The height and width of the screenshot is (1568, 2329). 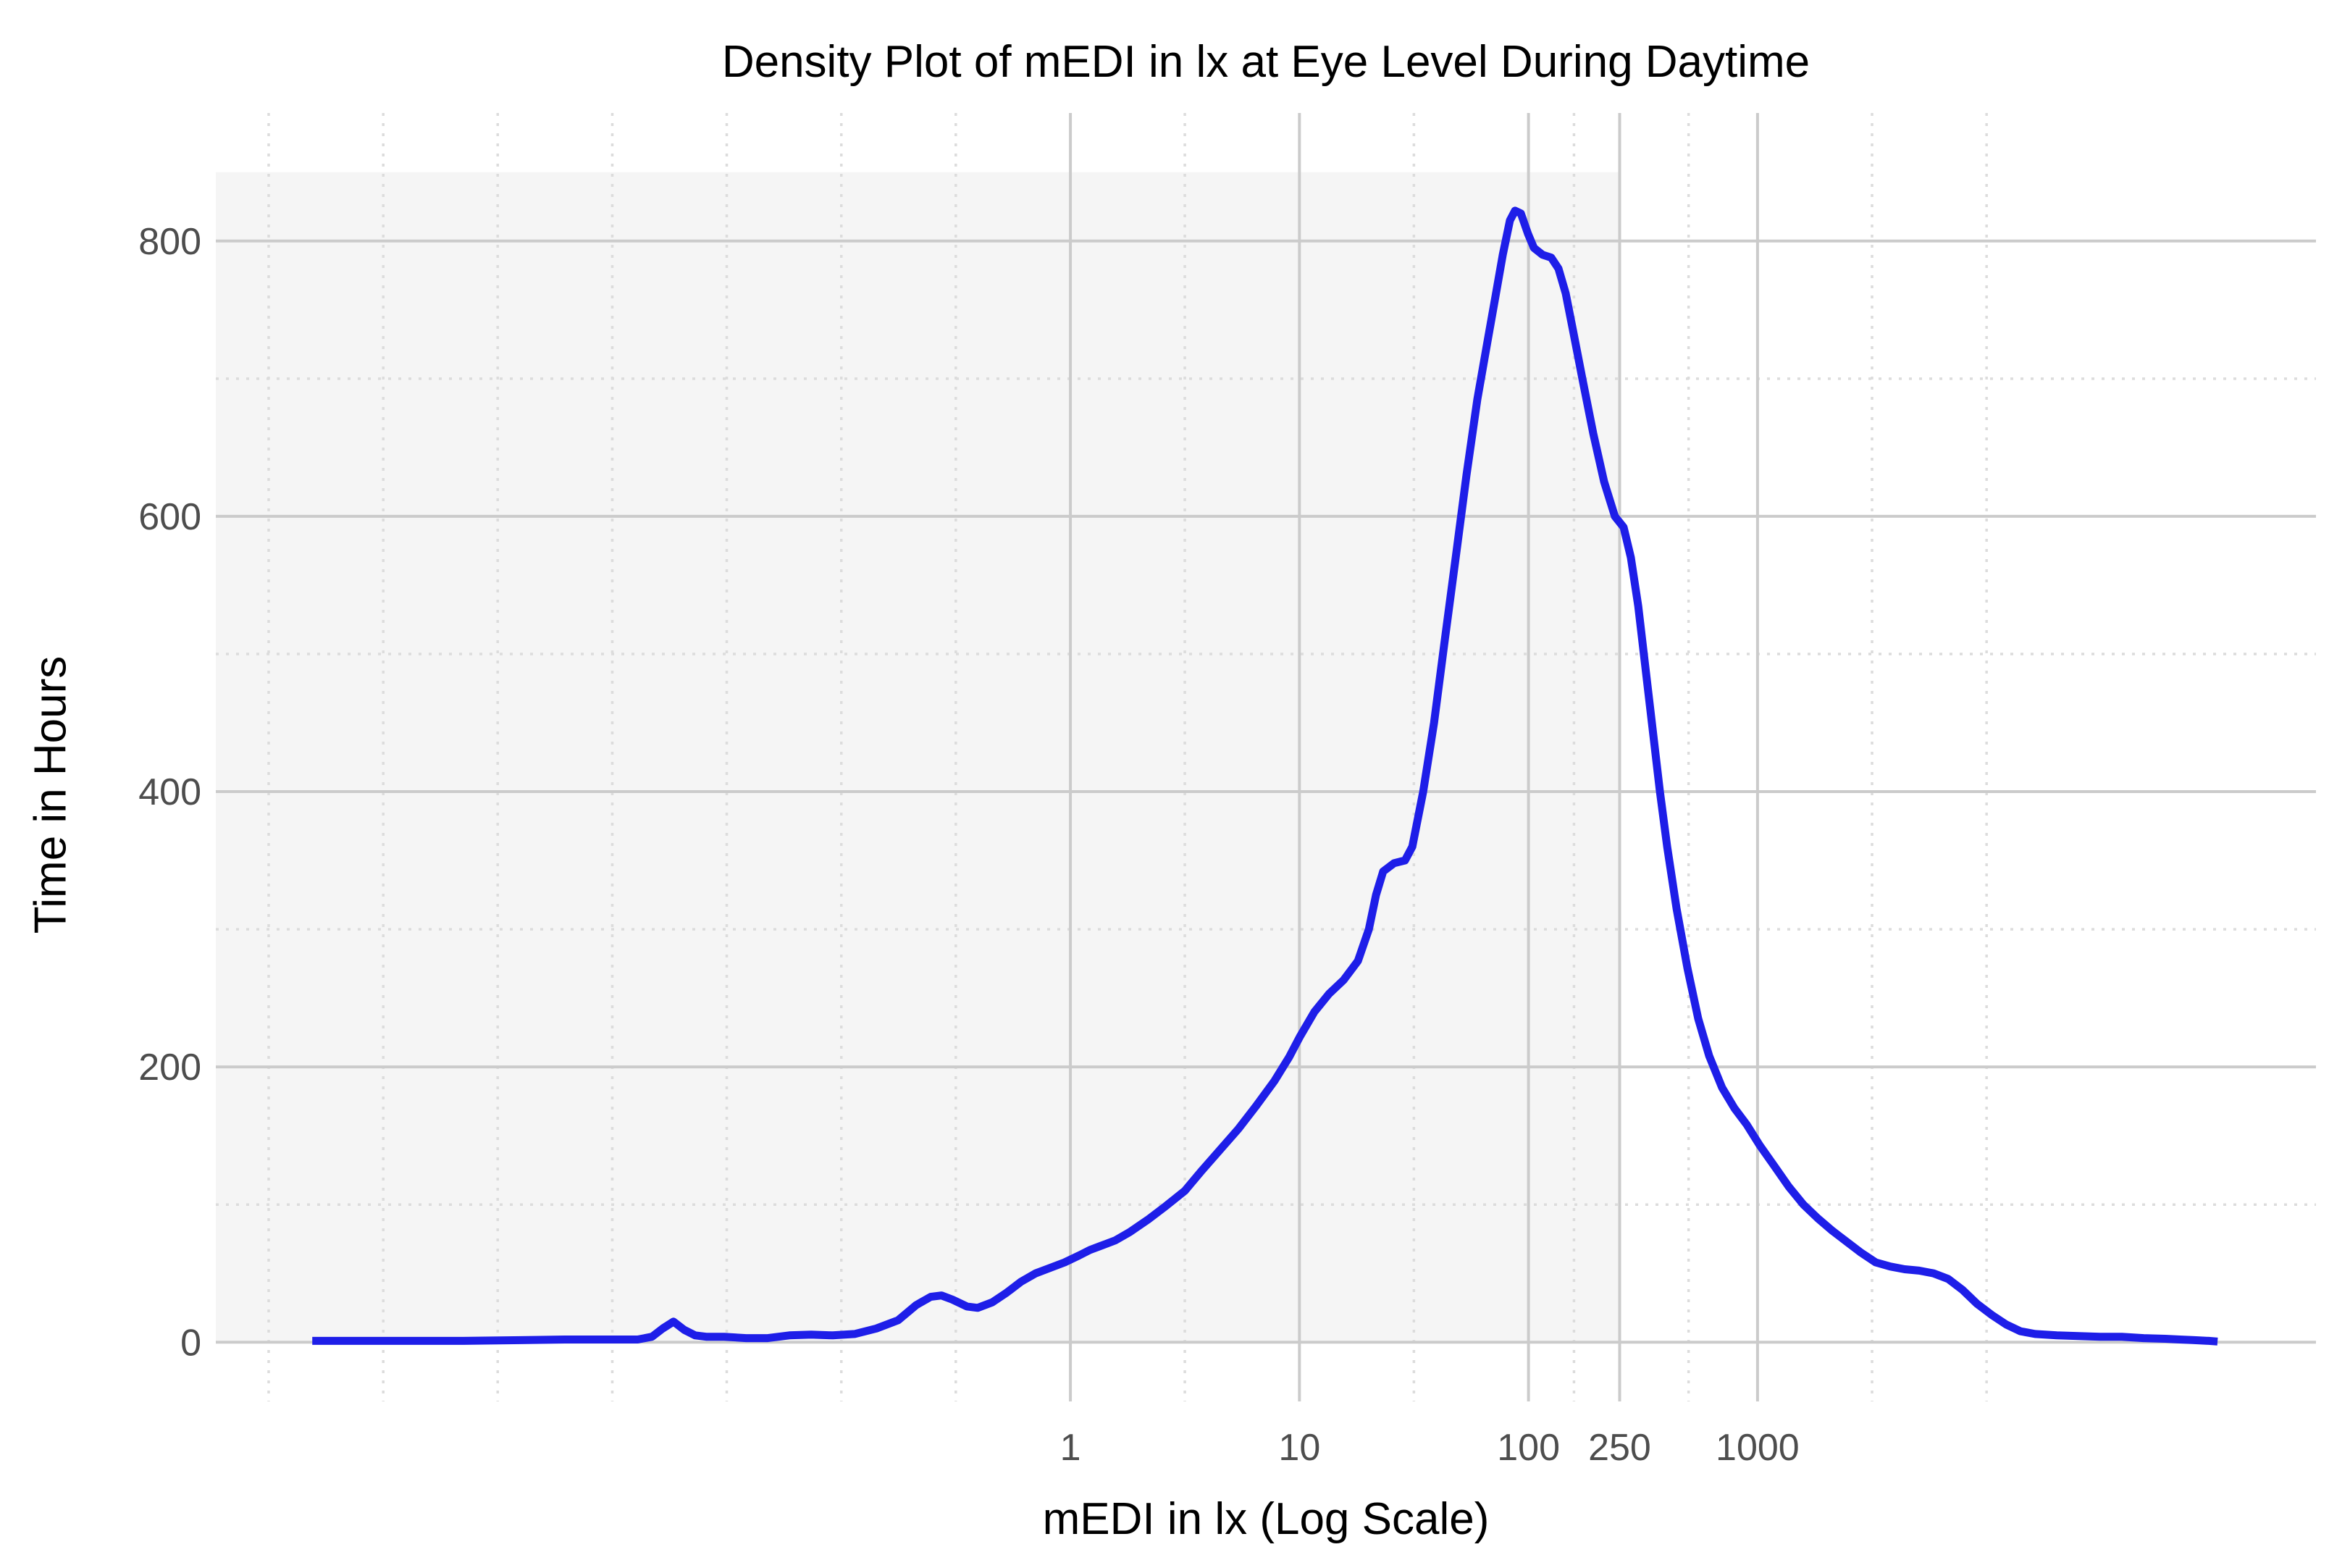 I want to click on y-tick-label: 0, so click(x=190, y=1343).